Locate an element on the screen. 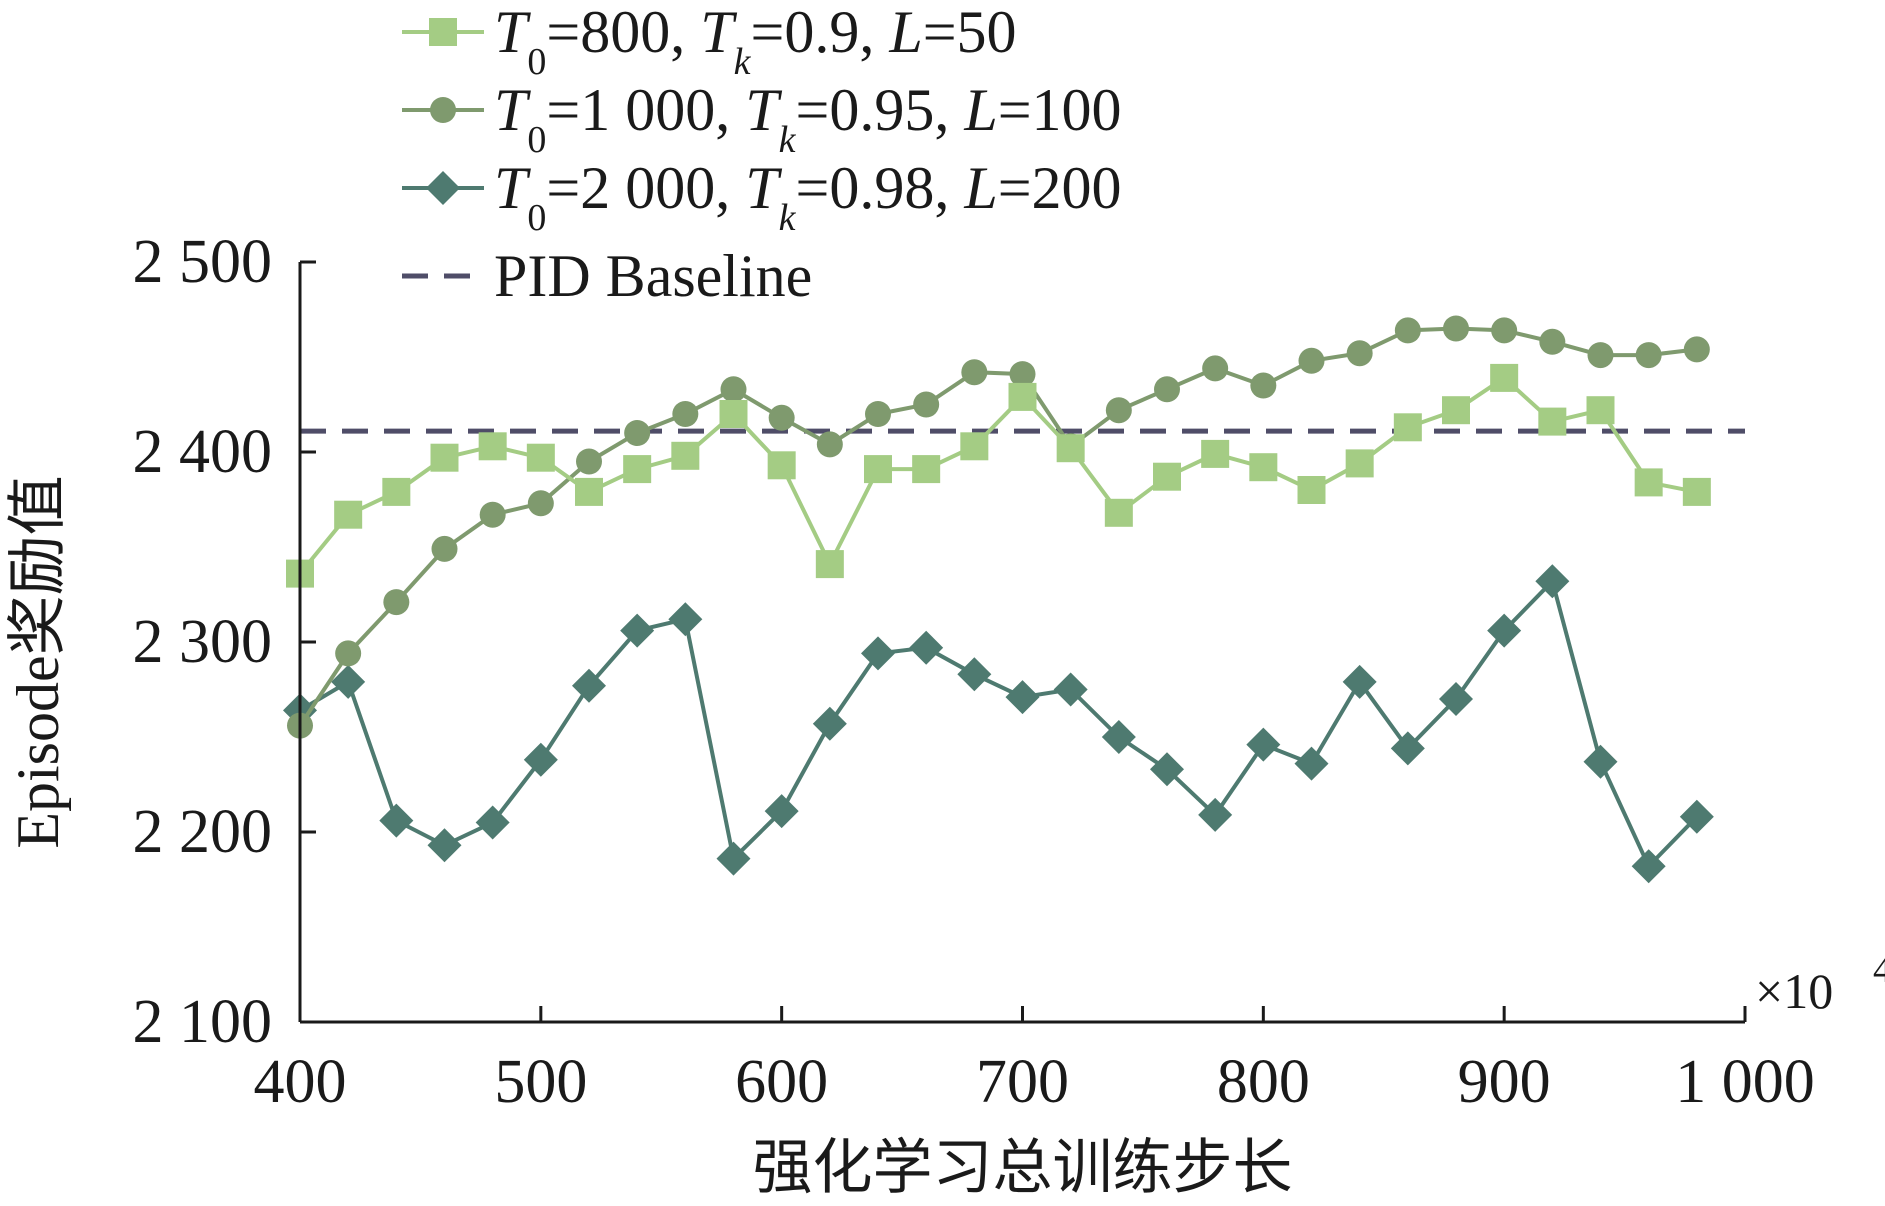 Image resolution: width=1885 pixels, height=1206 pixels. y-tick-label: 2 100 is located at coordinates (203, 1022).